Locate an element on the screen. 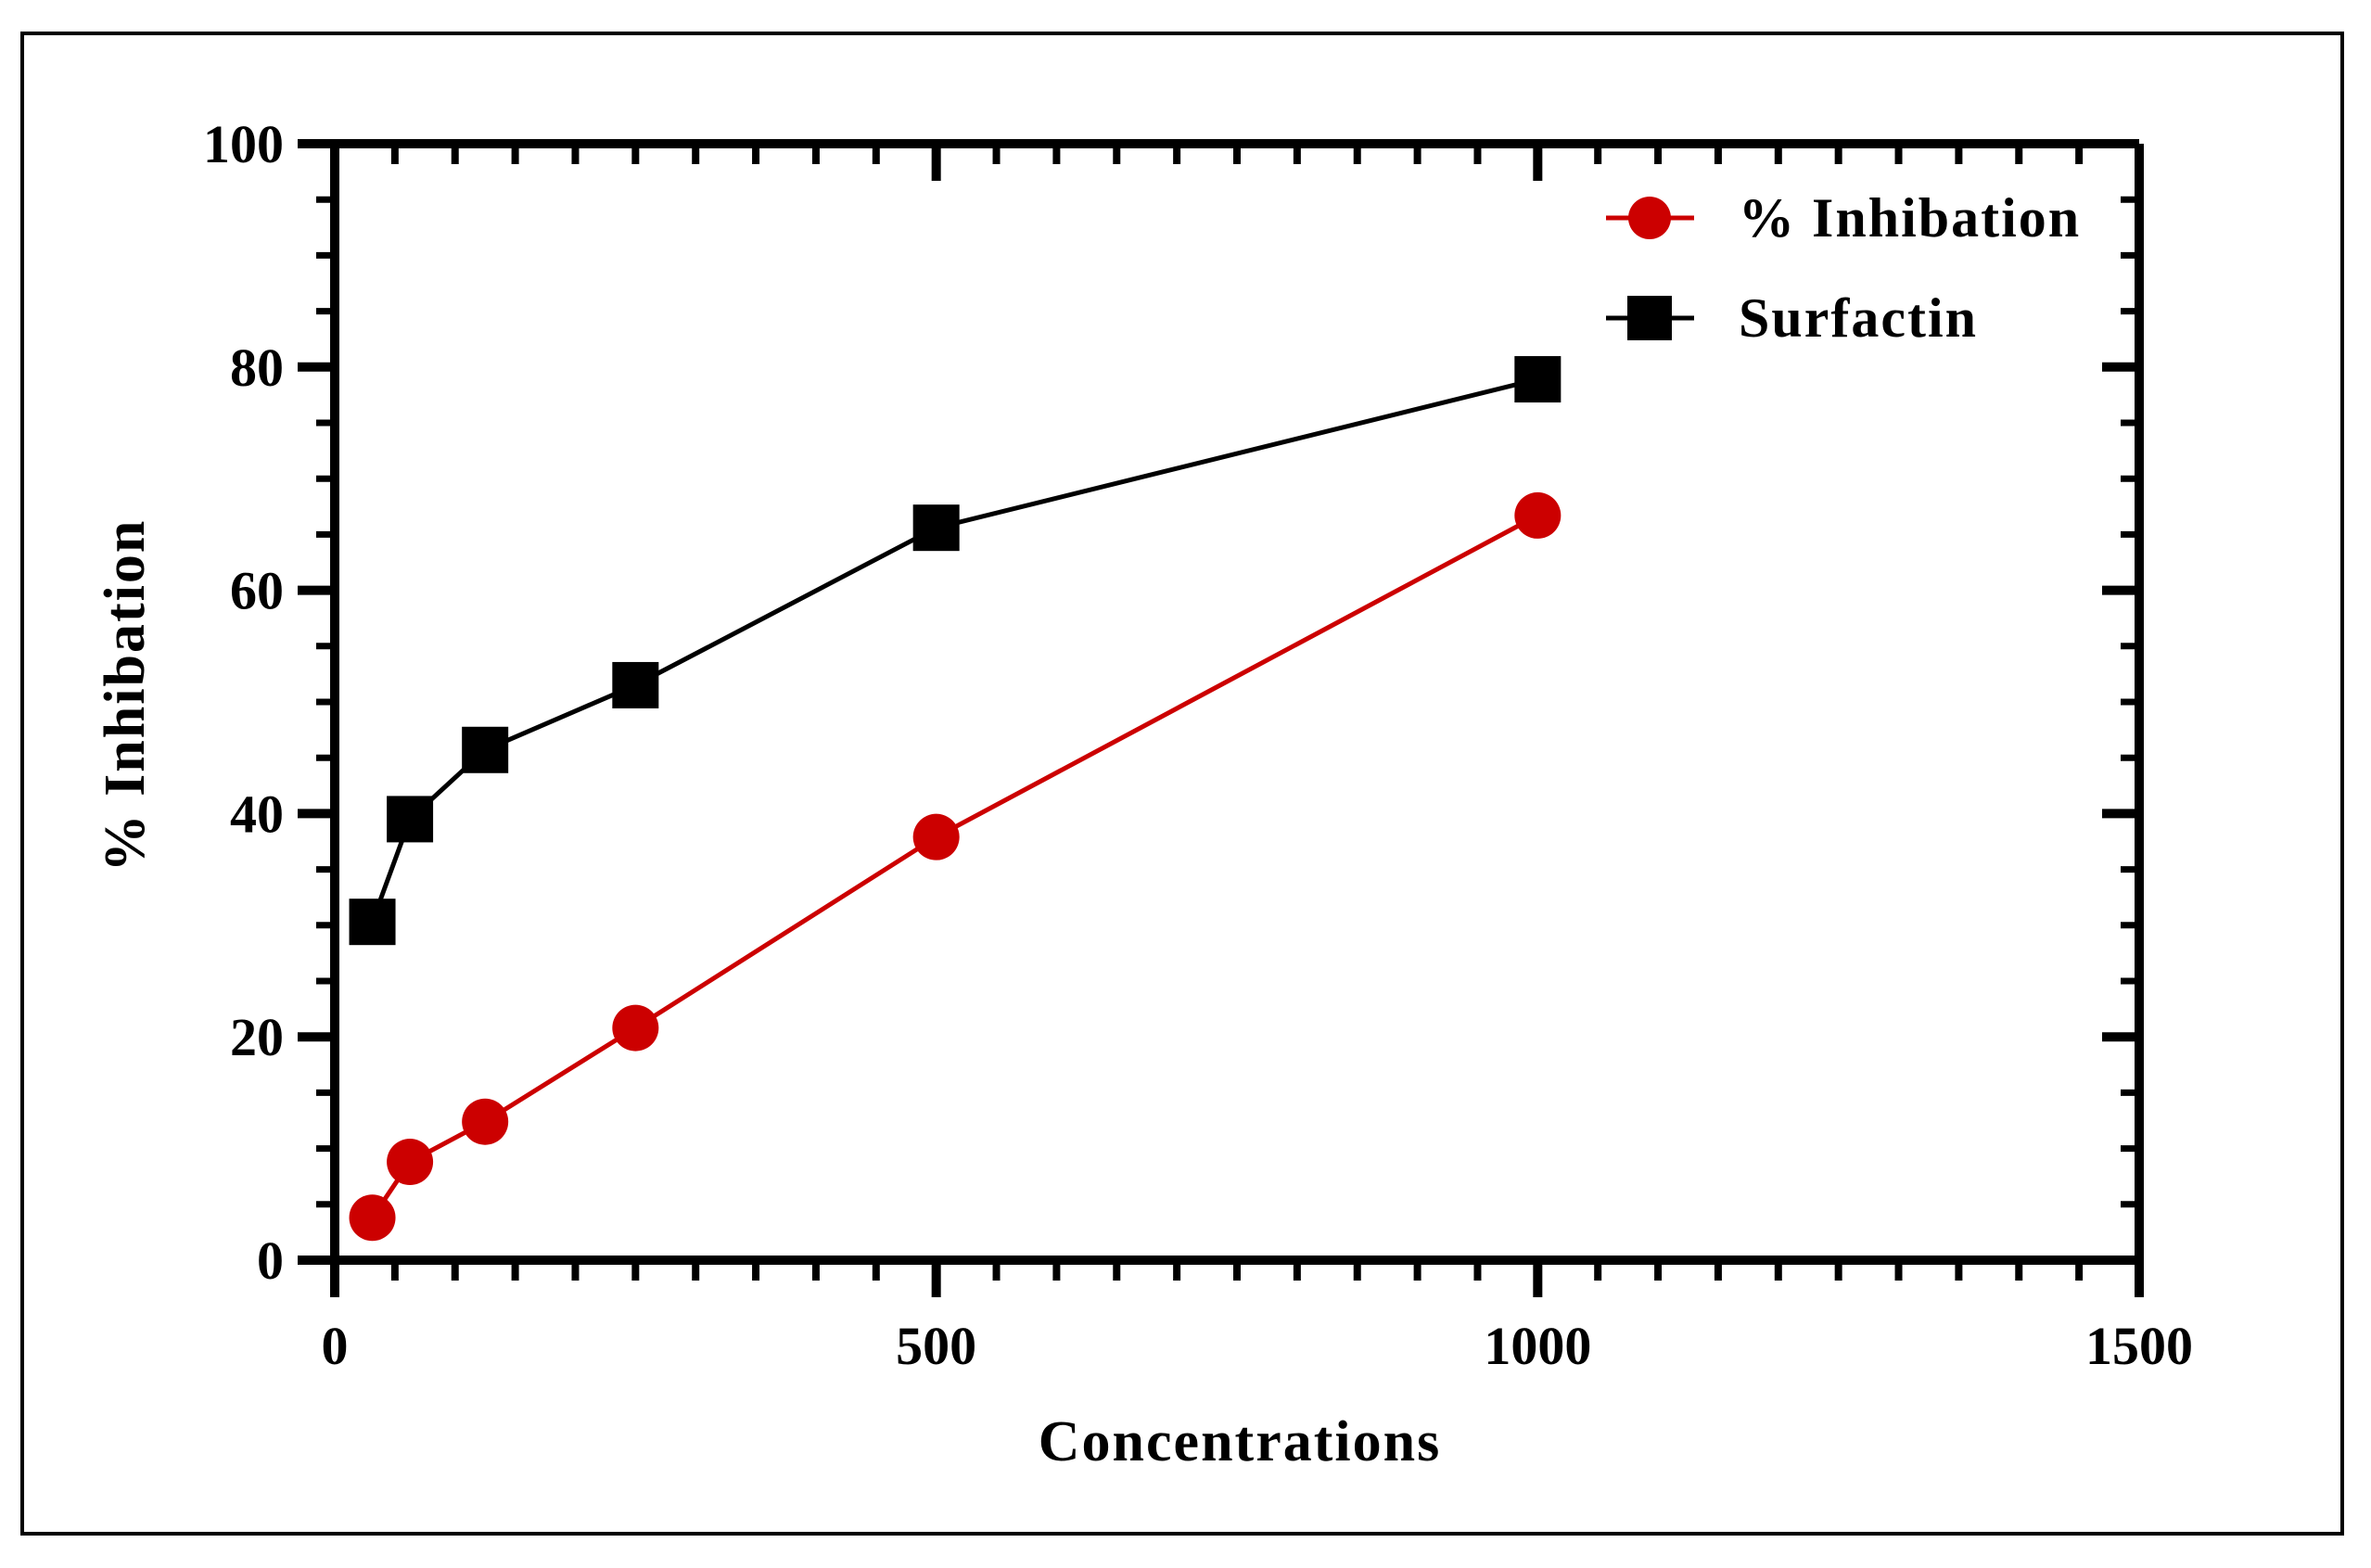 This screenshot has width=2371, height=1568. x-tick-label: 1000 is located at coordinates (1537, 1346).